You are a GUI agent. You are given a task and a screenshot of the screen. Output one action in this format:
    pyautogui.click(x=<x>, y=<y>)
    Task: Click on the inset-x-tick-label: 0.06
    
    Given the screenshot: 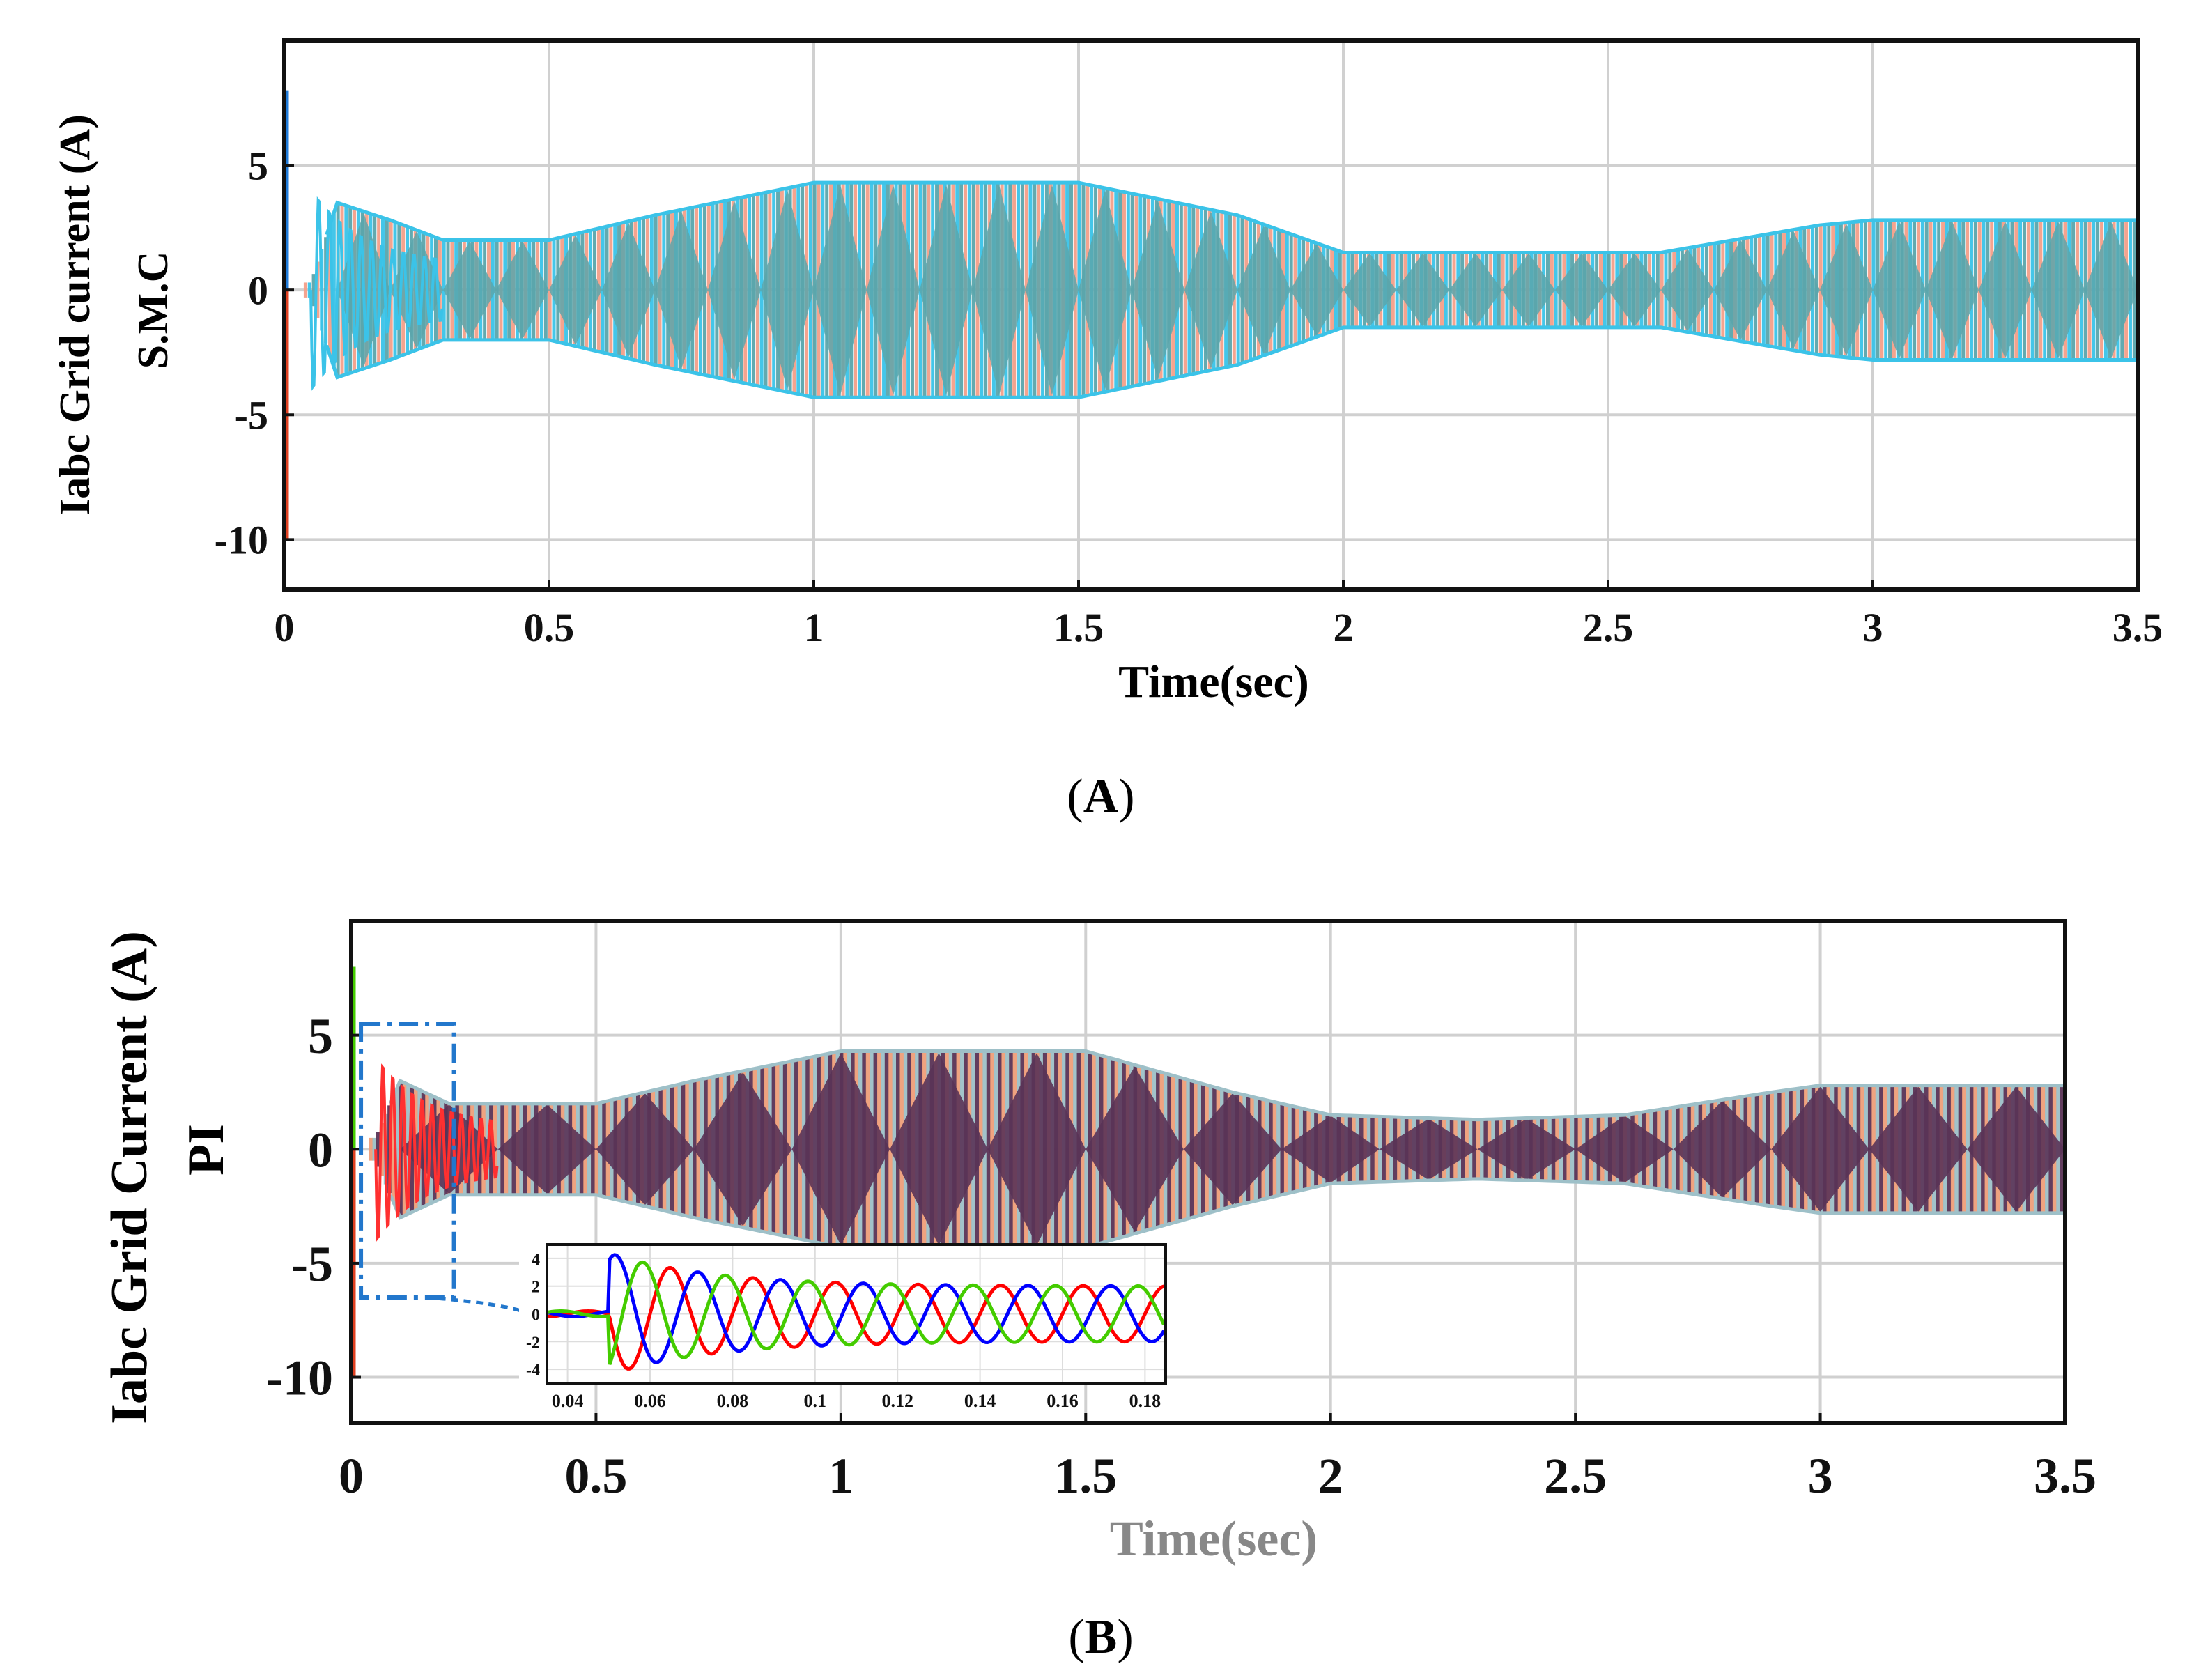 What is the action you would take?
    pyautogui.click(x=650, y=1401)
    